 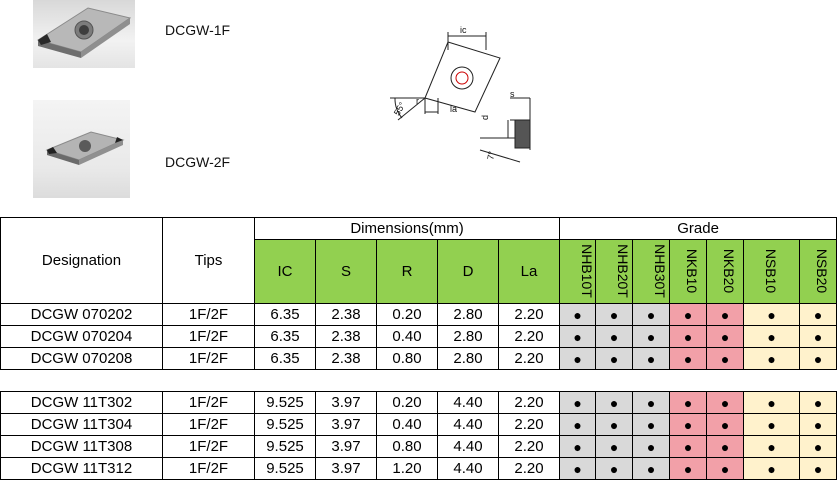 What do you see at coordinates (614, 271) in the screenshot?
I see `grade-col-nhb20t: NHB20T` at bounding box center [614, 271].